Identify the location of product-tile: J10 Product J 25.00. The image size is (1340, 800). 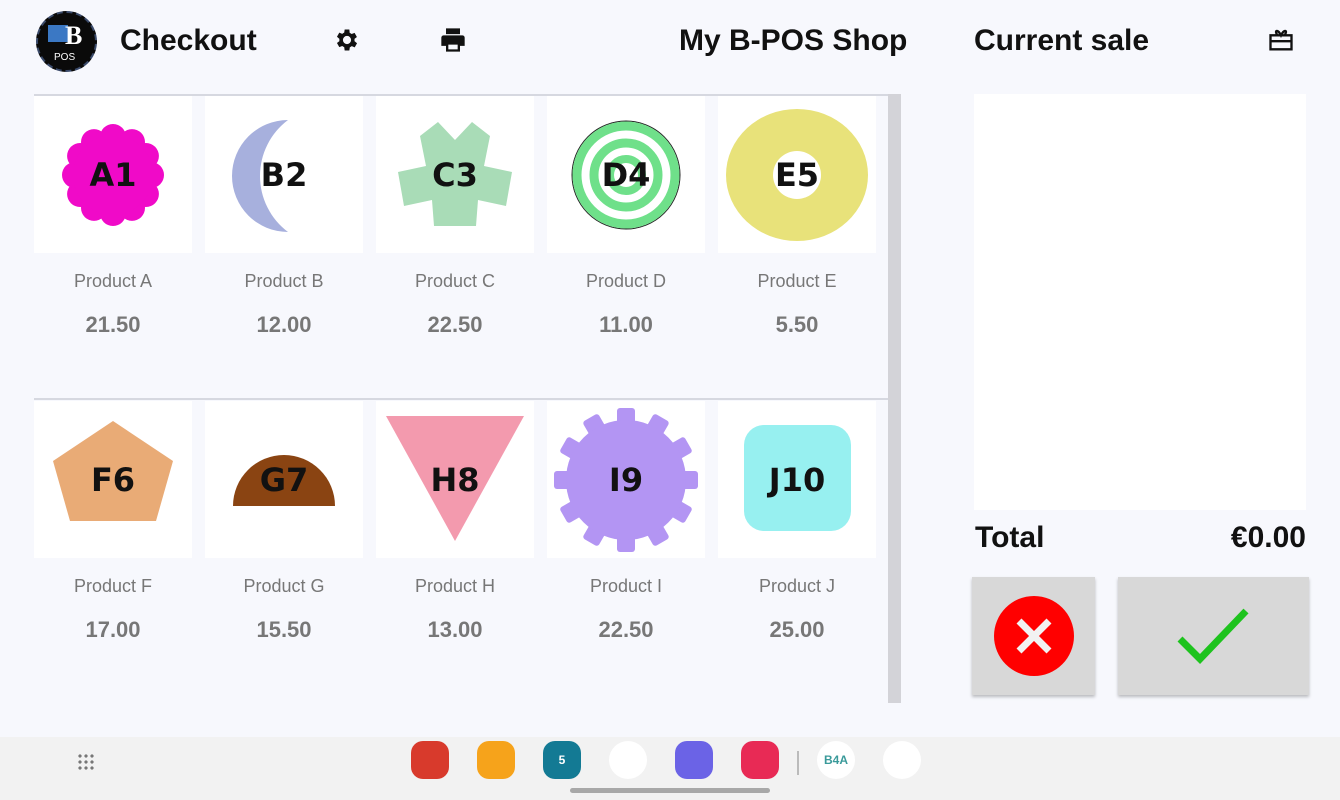
(797, 522).